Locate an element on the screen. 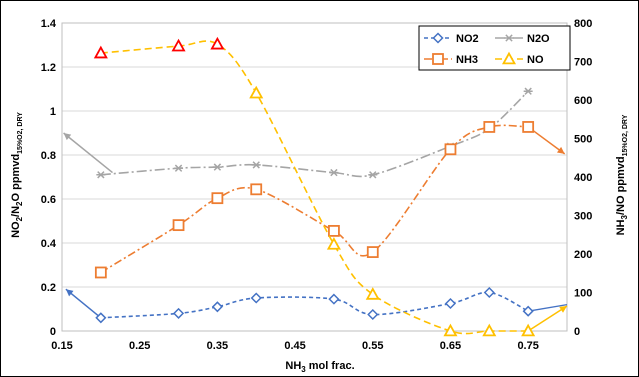  y-axis-right-ticks: 0 100 200 300 400 500 600 700 800 is located at coordinates (583, 178).